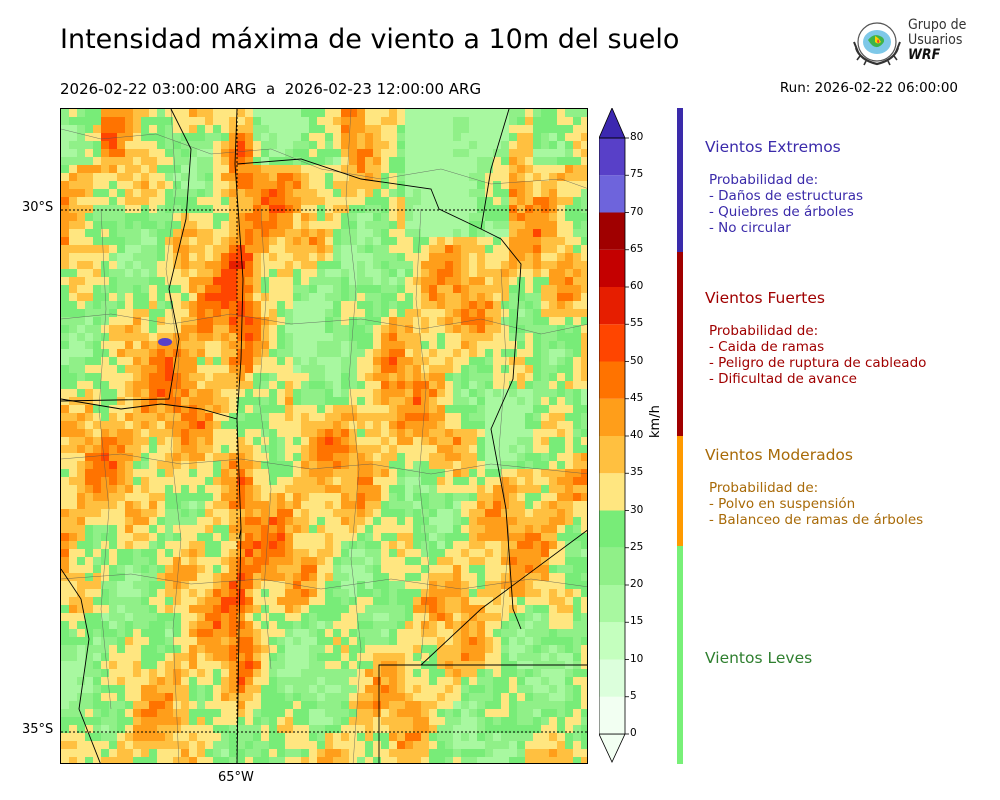  What do you see at coordinates (637, 248) in the screenshot?
I see `colorbar-tick-label: 65` at bounding box center [637, 248].